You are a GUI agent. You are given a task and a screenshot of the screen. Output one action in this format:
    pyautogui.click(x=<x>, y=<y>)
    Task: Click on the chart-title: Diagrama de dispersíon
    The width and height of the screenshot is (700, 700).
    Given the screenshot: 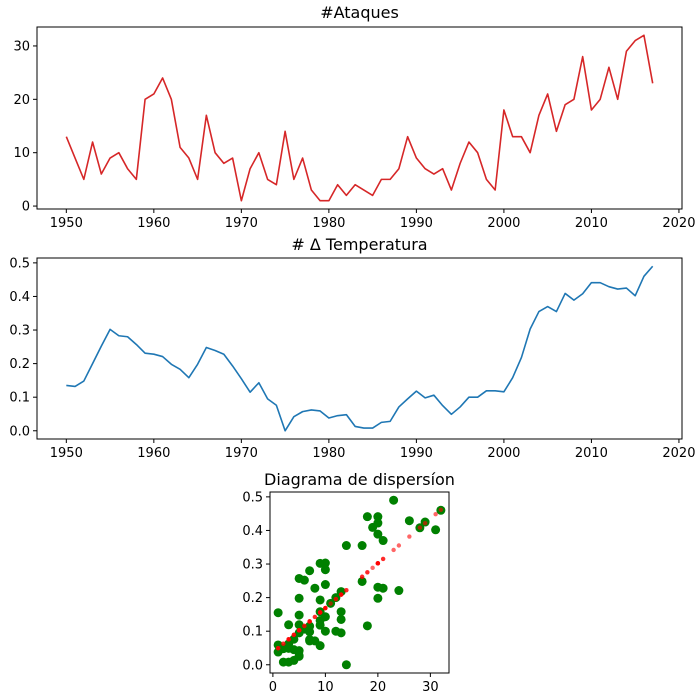 What is the action you would take?
    pyautogui.click(x=359, y=479)
    